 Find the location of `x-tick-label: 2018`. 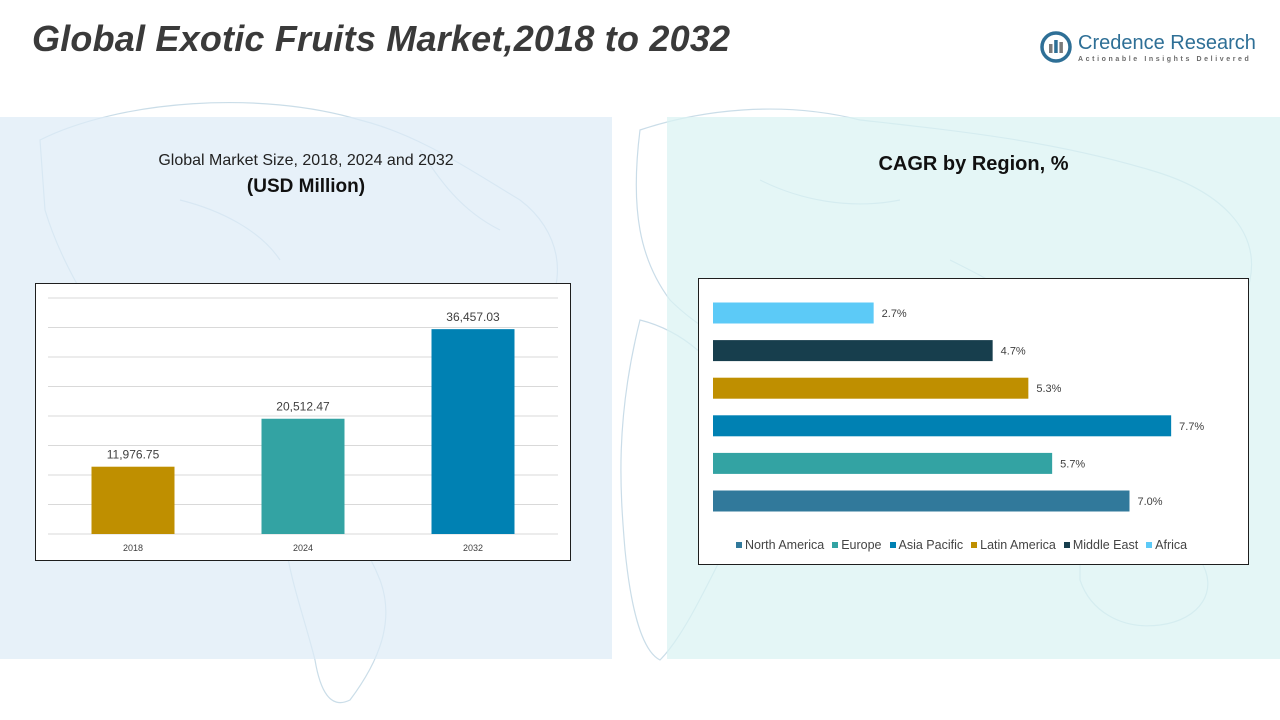

x-tick-label: 2018 is located at coordinates (133, 548).